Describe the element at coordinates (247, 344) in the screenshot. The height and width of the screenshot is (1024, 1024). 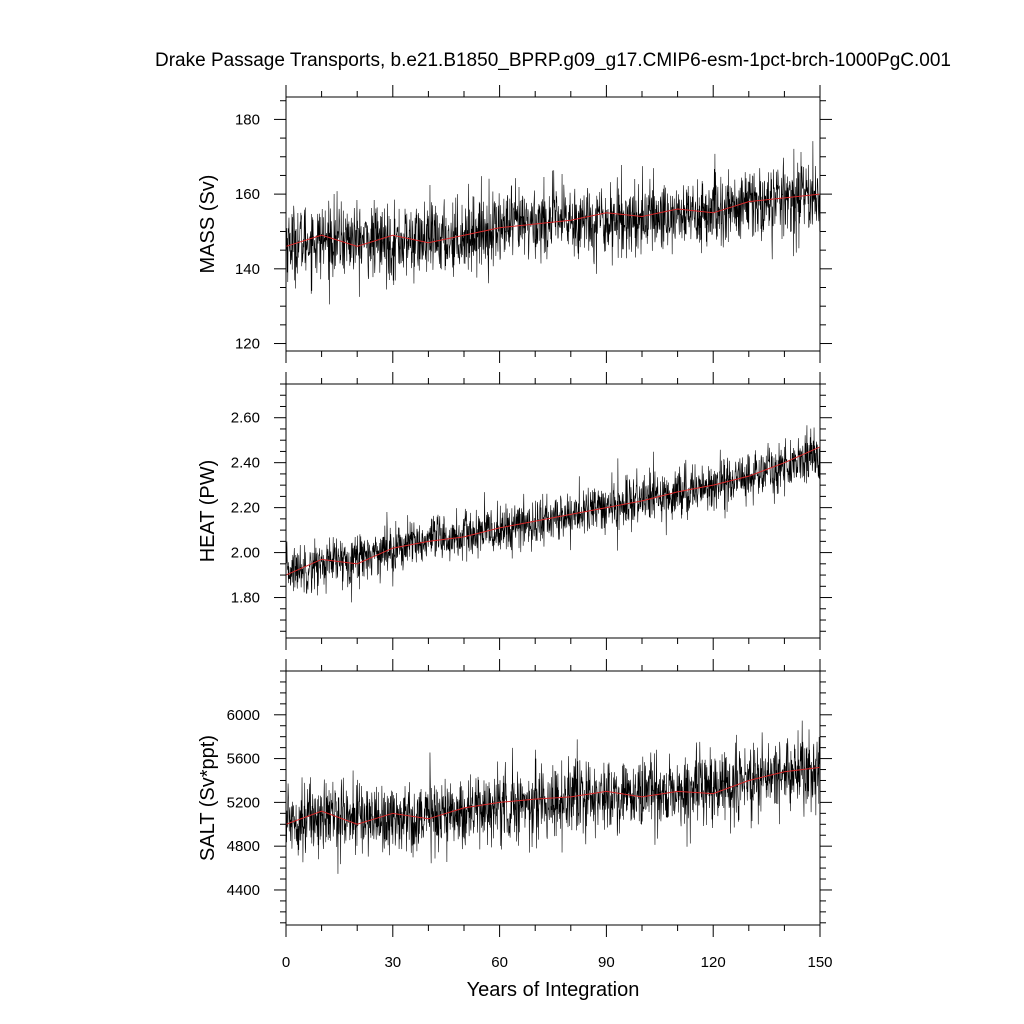
I see `mass-y-tick-label: 120` at that location.